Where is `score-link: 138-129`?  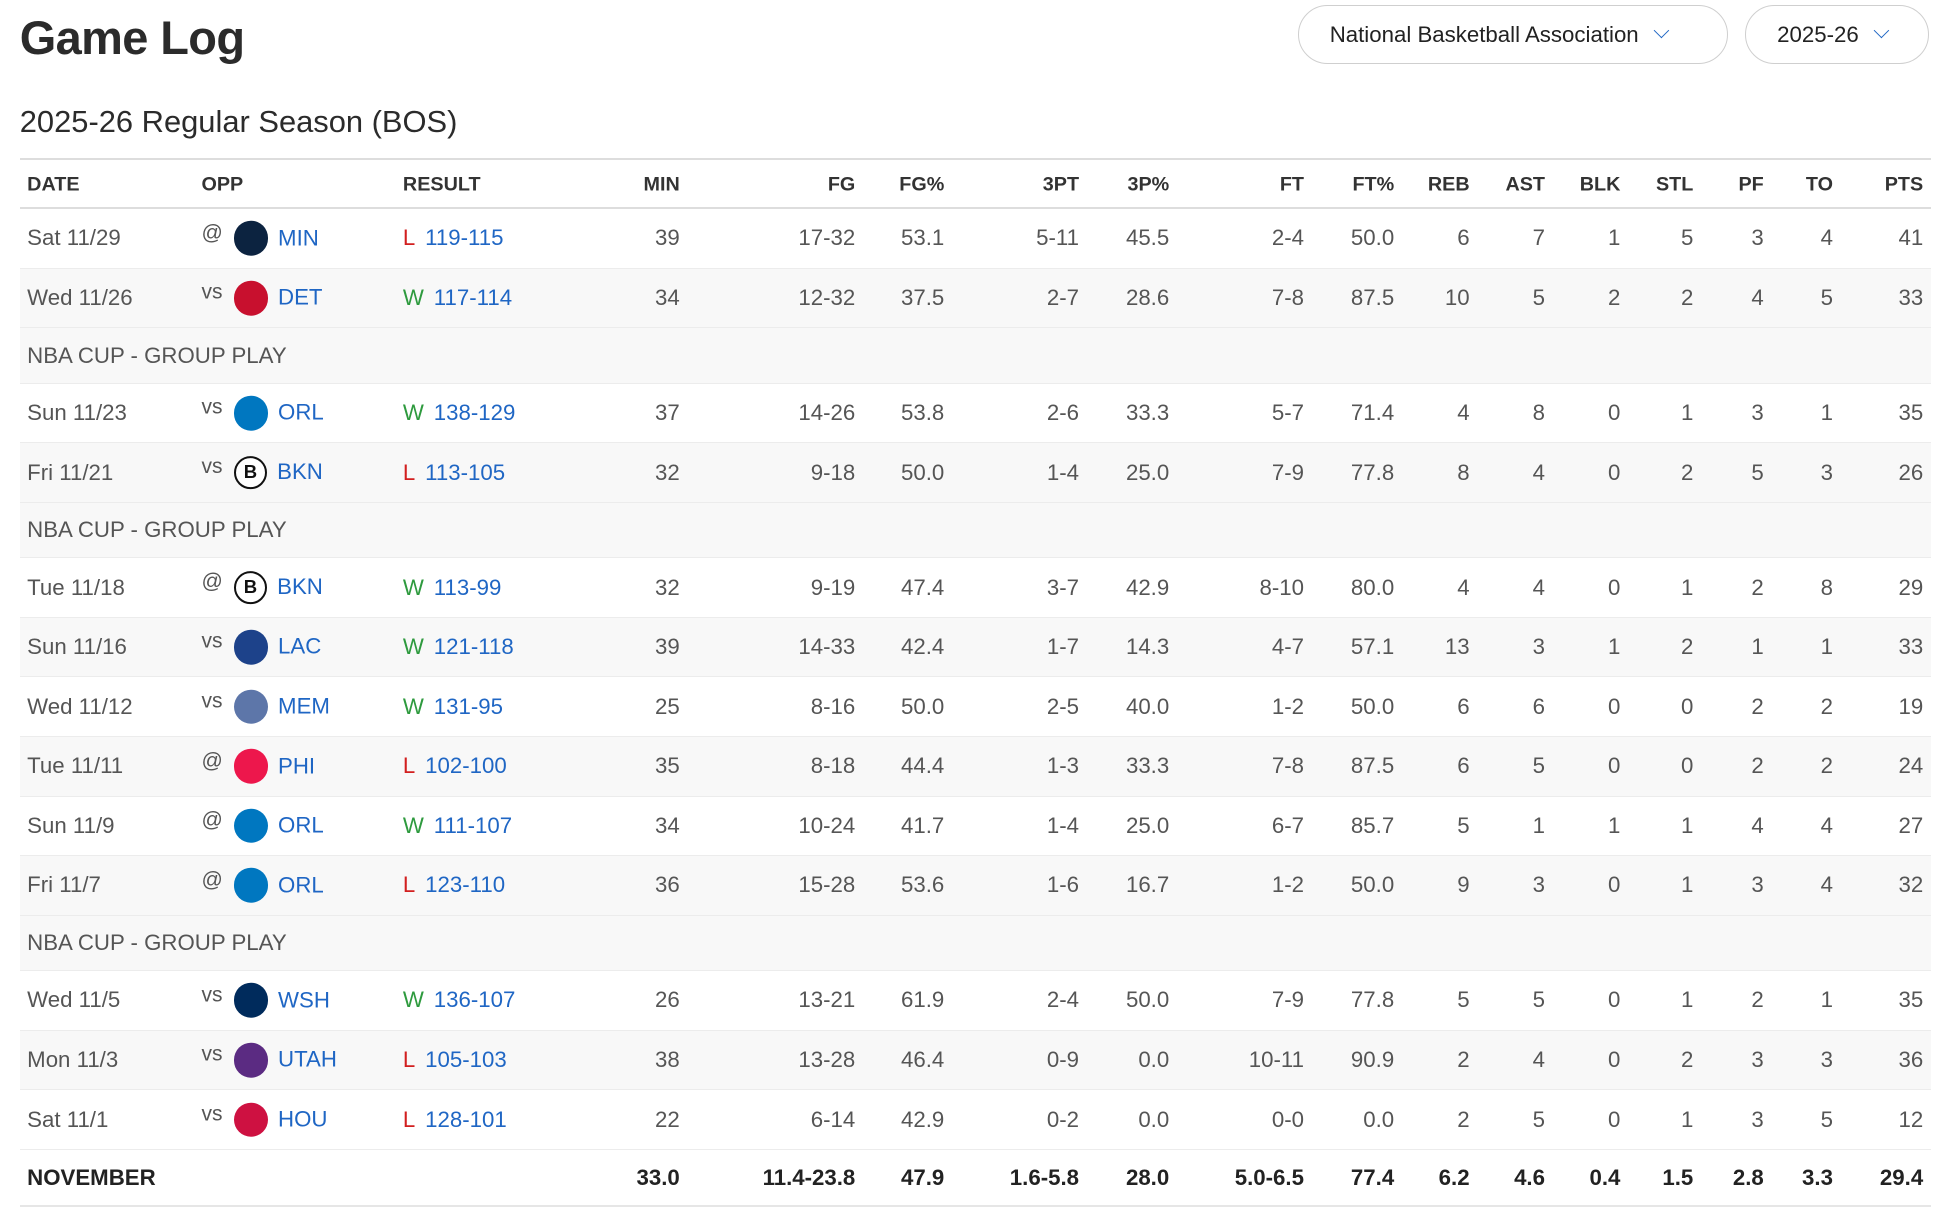
score-link: 138-129 is located at coordinates (474, 412).